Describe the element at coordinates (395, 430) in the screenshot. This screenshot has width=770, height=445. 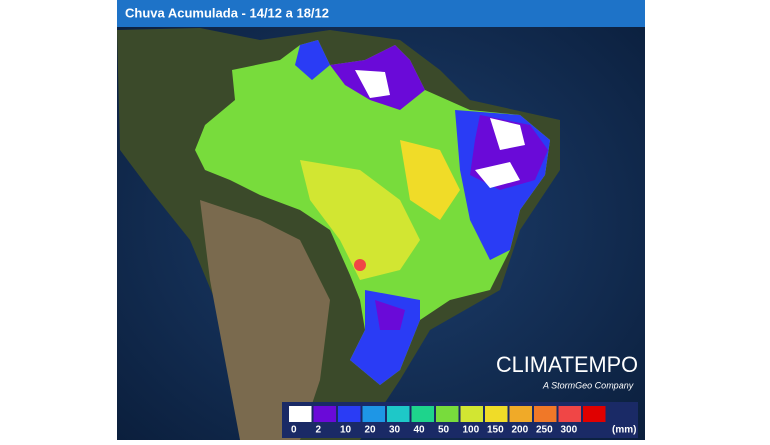
I see `legend-label: 30` at that location.